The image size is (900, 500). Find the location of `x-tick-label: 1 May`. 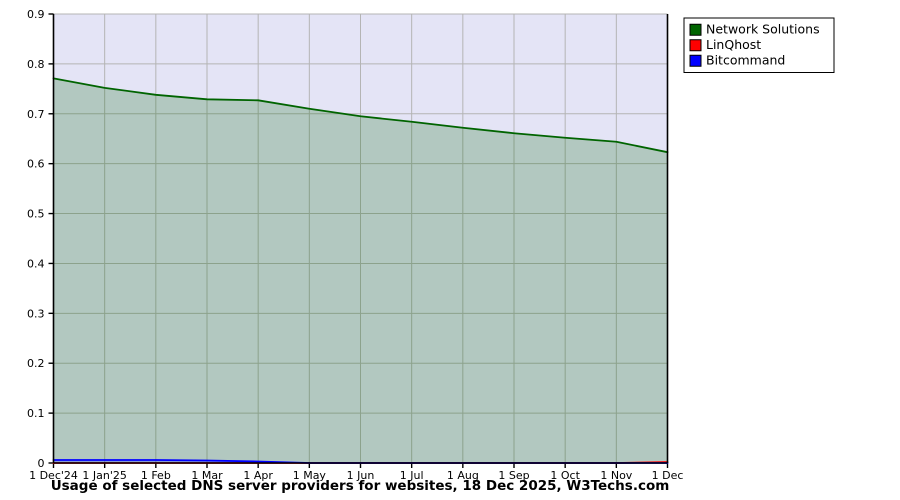

x-tick-label: 1 May is located at coordinates (310, 475).